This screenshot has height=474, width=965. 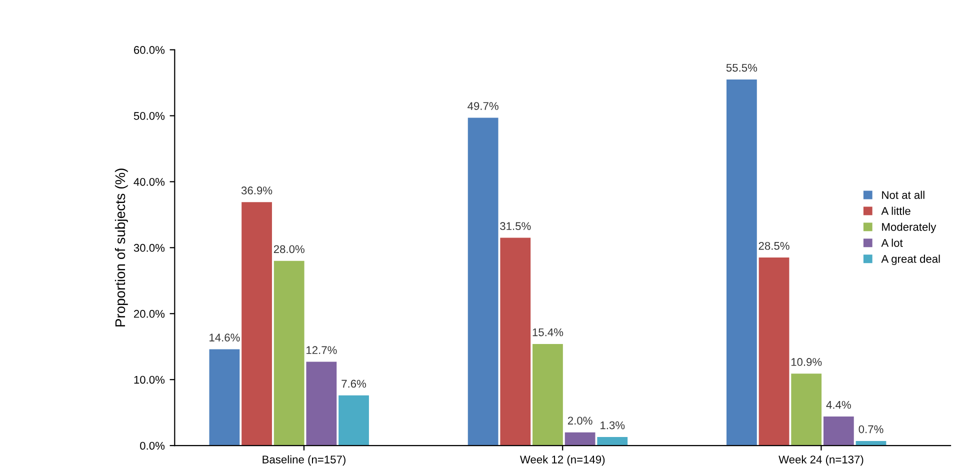 What do you see at coordinates (225, 338) in the screenshot?
I see `data-label: 14.6%` at bounding box center [225, 338].